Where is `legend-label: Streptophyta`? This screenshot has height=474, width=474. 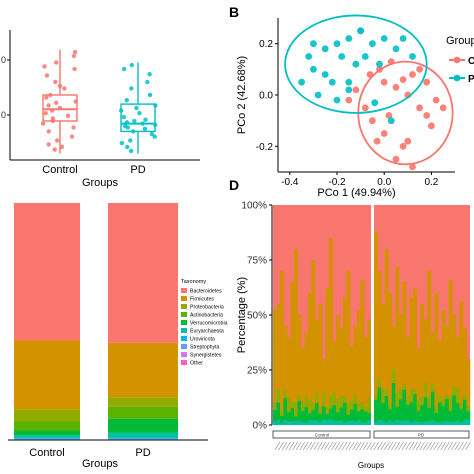 legend-label: Streptophyta is located at coordinates (205, 348).